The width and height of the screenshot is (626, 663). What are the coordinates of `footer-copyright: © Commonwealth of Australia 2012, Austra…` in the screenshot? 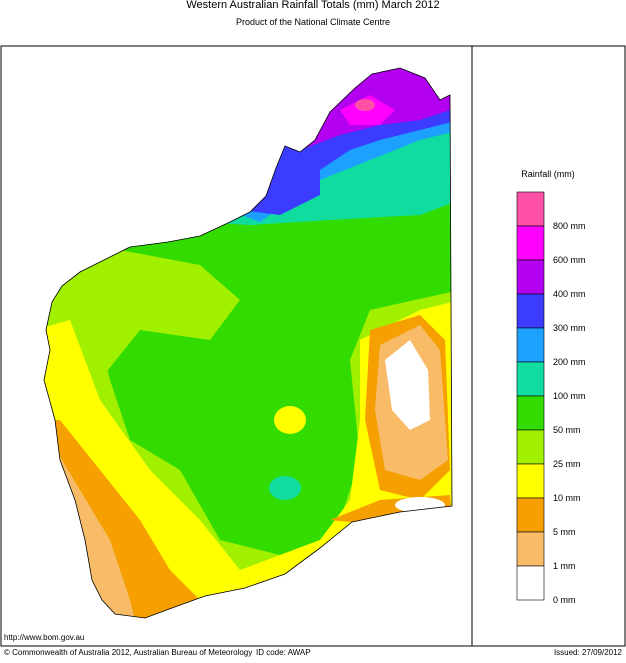 It's located at (128, 652).